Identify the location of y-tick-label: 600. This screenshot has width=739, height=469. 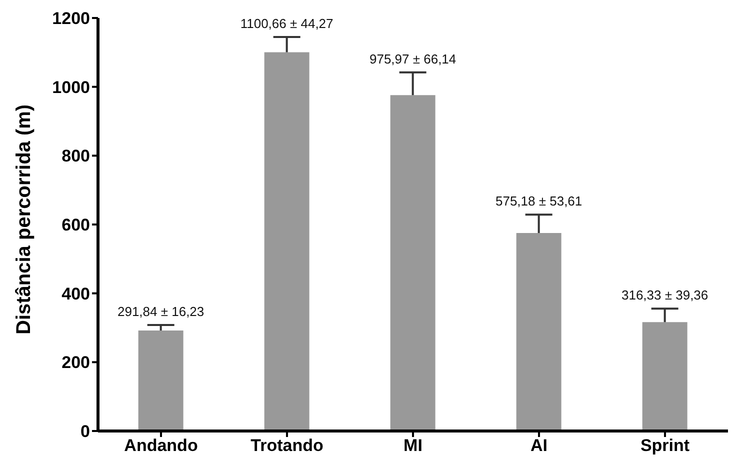
(76, 225).